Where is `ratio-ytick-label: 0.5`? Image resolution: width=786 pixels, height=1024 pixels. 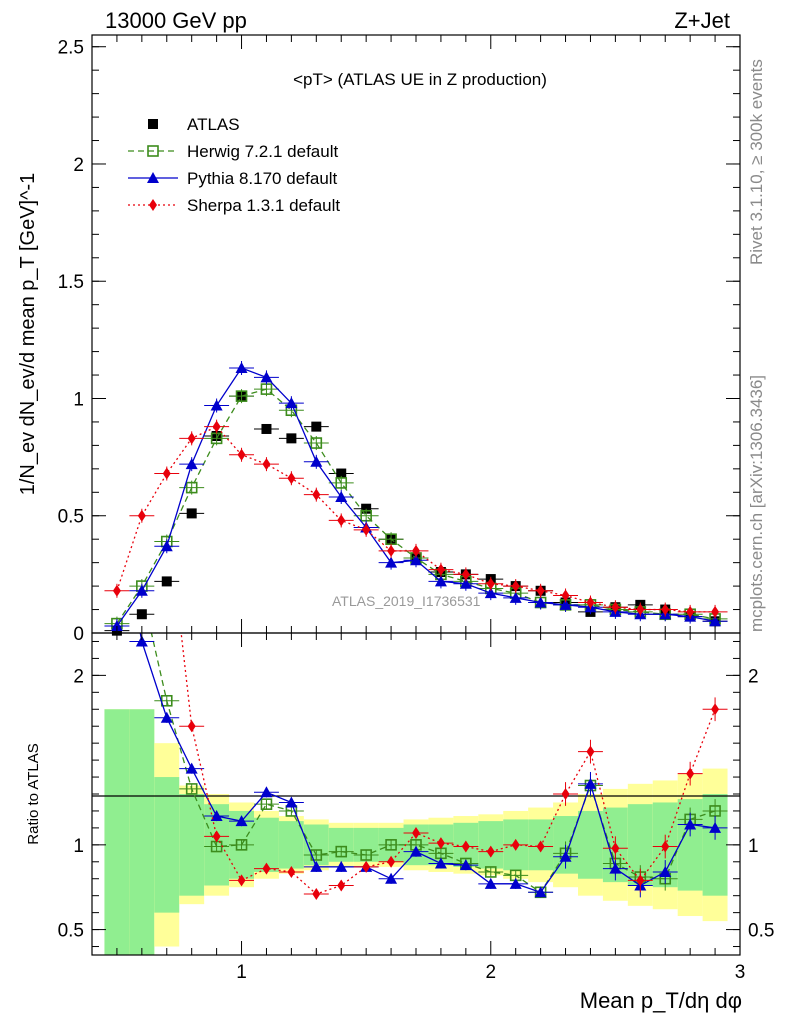 ratio-ytick-label: 0.5 is located at coordinates (71, 931).